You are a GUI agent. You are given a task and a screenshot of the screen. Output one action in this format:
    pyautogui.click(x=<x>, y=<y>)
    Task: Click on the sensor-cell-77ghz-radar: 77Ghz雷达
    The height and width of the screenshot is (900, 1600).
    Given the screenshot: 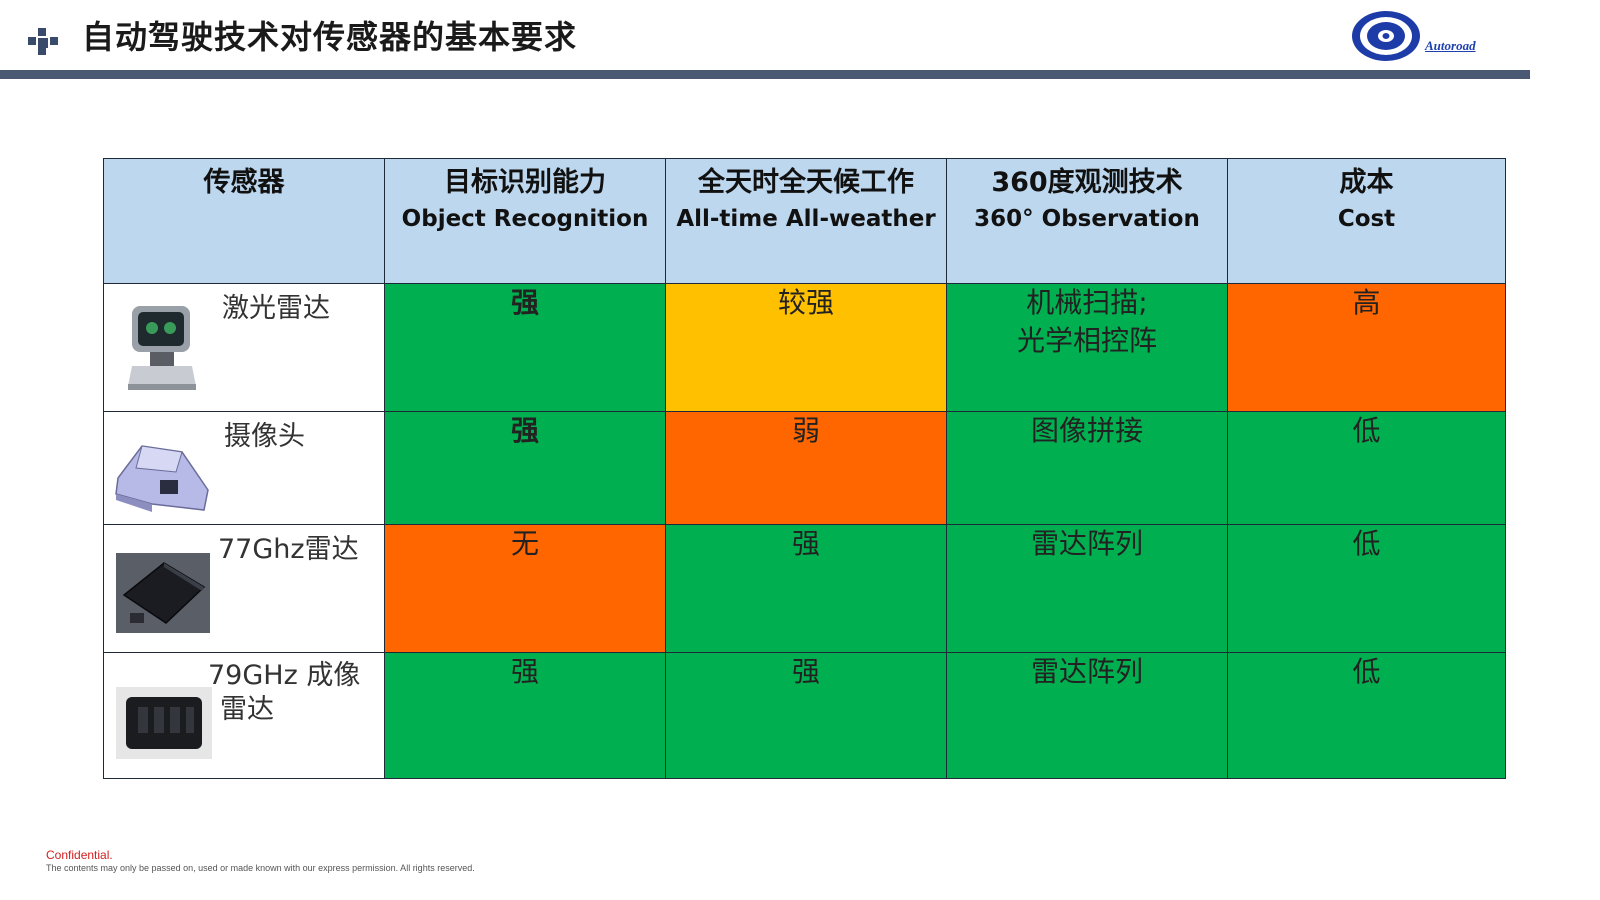 What is the action you would take?
    pyautogui.click(x=244, y=588)
    